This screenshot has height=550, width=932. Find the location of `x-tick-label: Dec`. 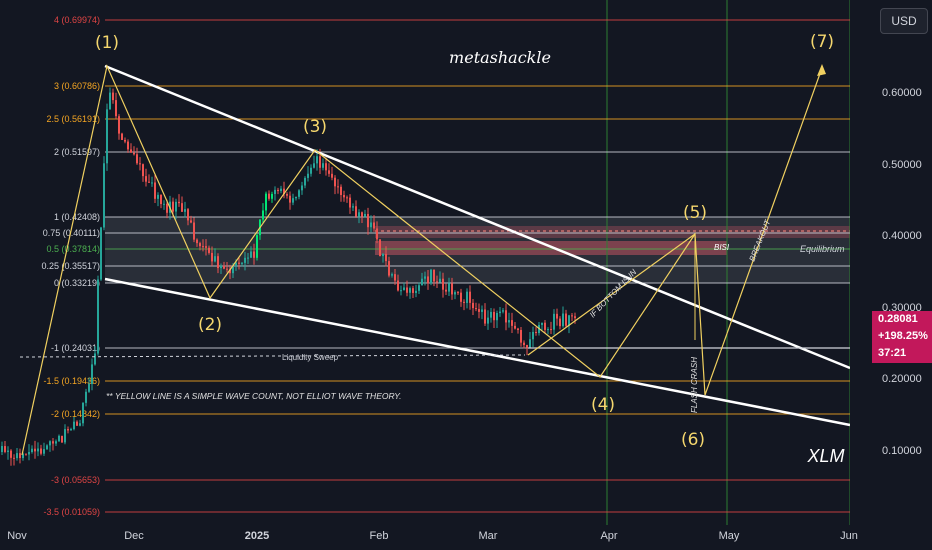

x-tick-label: Dec is located at coordinates (134, 536).